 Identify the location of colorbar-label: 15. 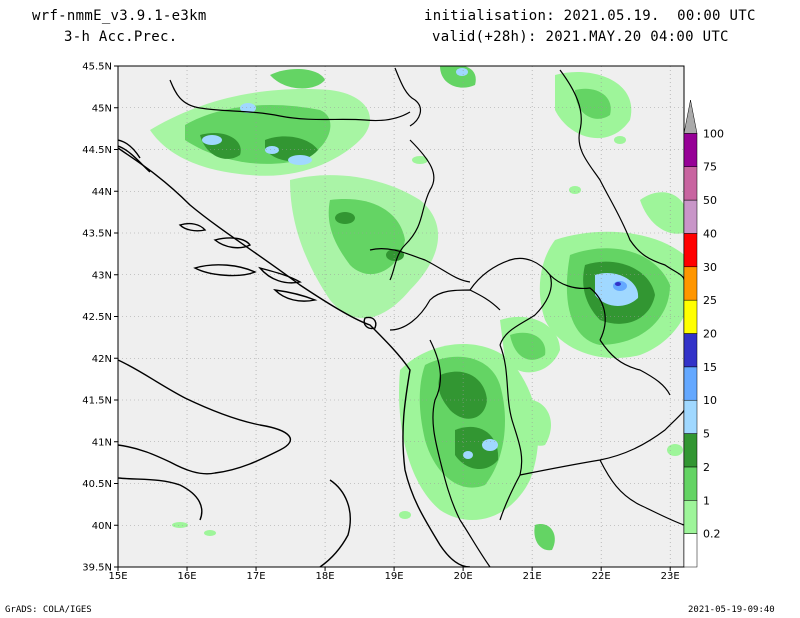
(710, 367).